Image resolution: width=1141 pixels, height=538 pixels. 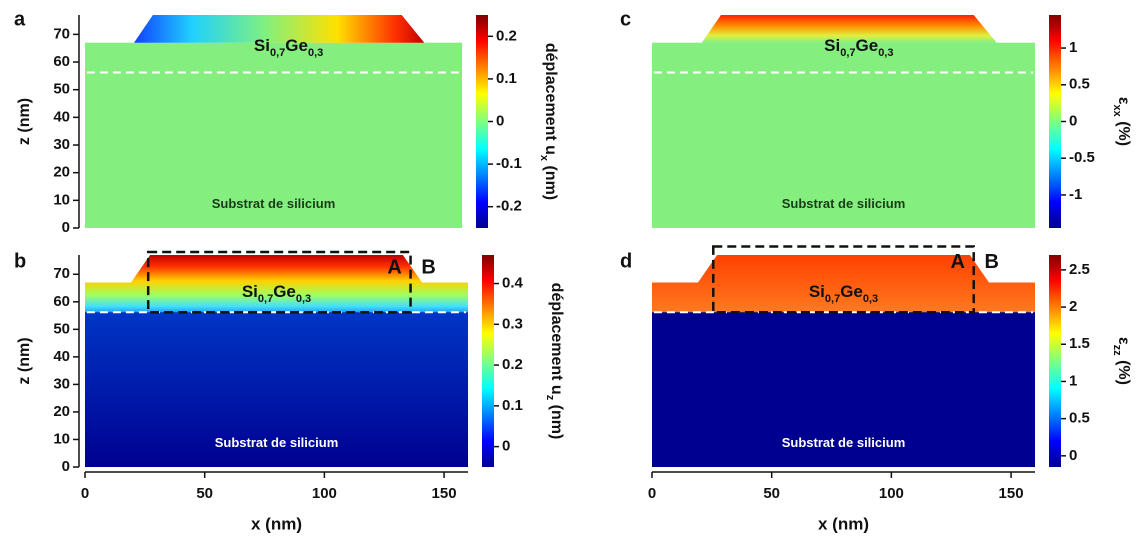 I want to click on material-label-part: Si, so click(x=250, y=292).